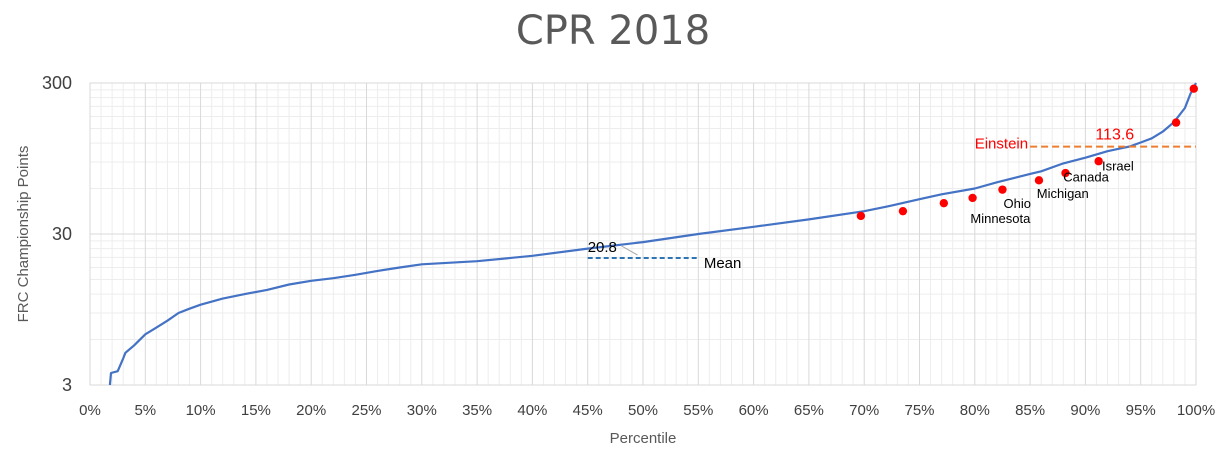  Describe the element at coordinates (809, 410) in the screenshot. I see `x-tick-label: 65%` at that location.